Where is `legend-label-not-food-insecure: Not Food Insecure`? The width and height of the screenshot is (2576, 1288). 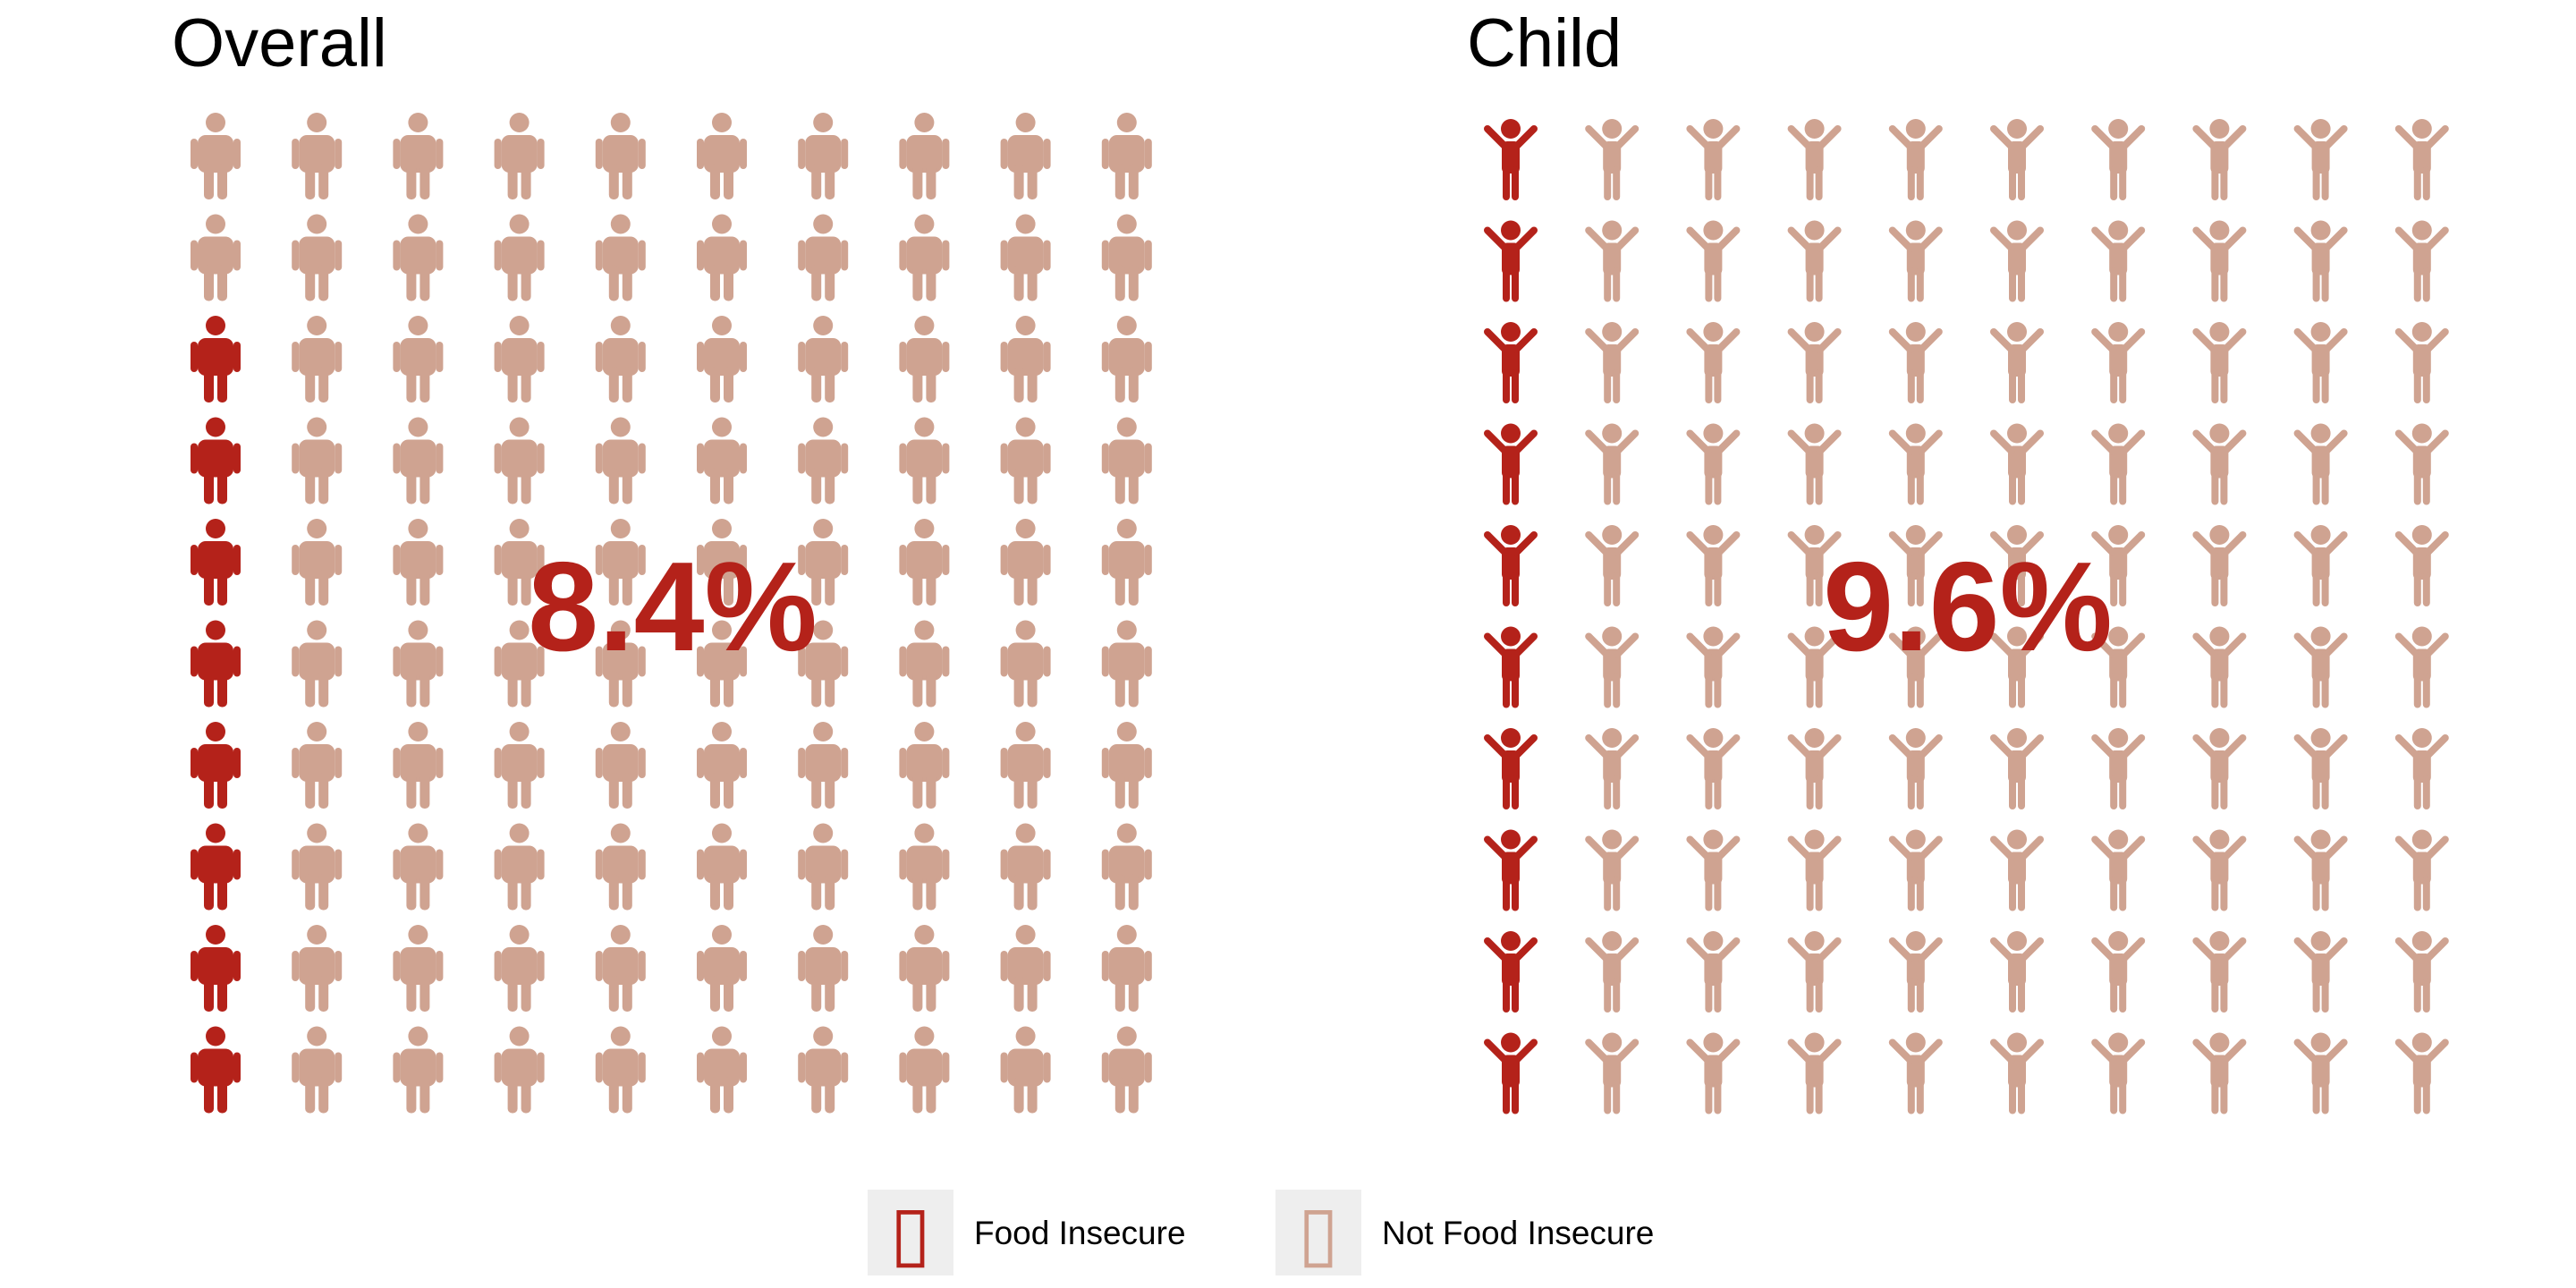
legend-label-not-food-insecure: Not Food Insecure is located at coordinates (1518, 1233).